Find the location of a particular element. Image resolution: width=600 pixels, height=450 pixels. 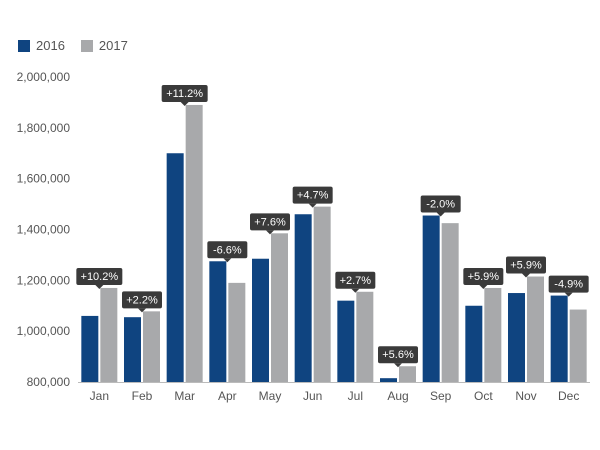

legend-label-2017: 2017 is located at coordinates (113, 45).